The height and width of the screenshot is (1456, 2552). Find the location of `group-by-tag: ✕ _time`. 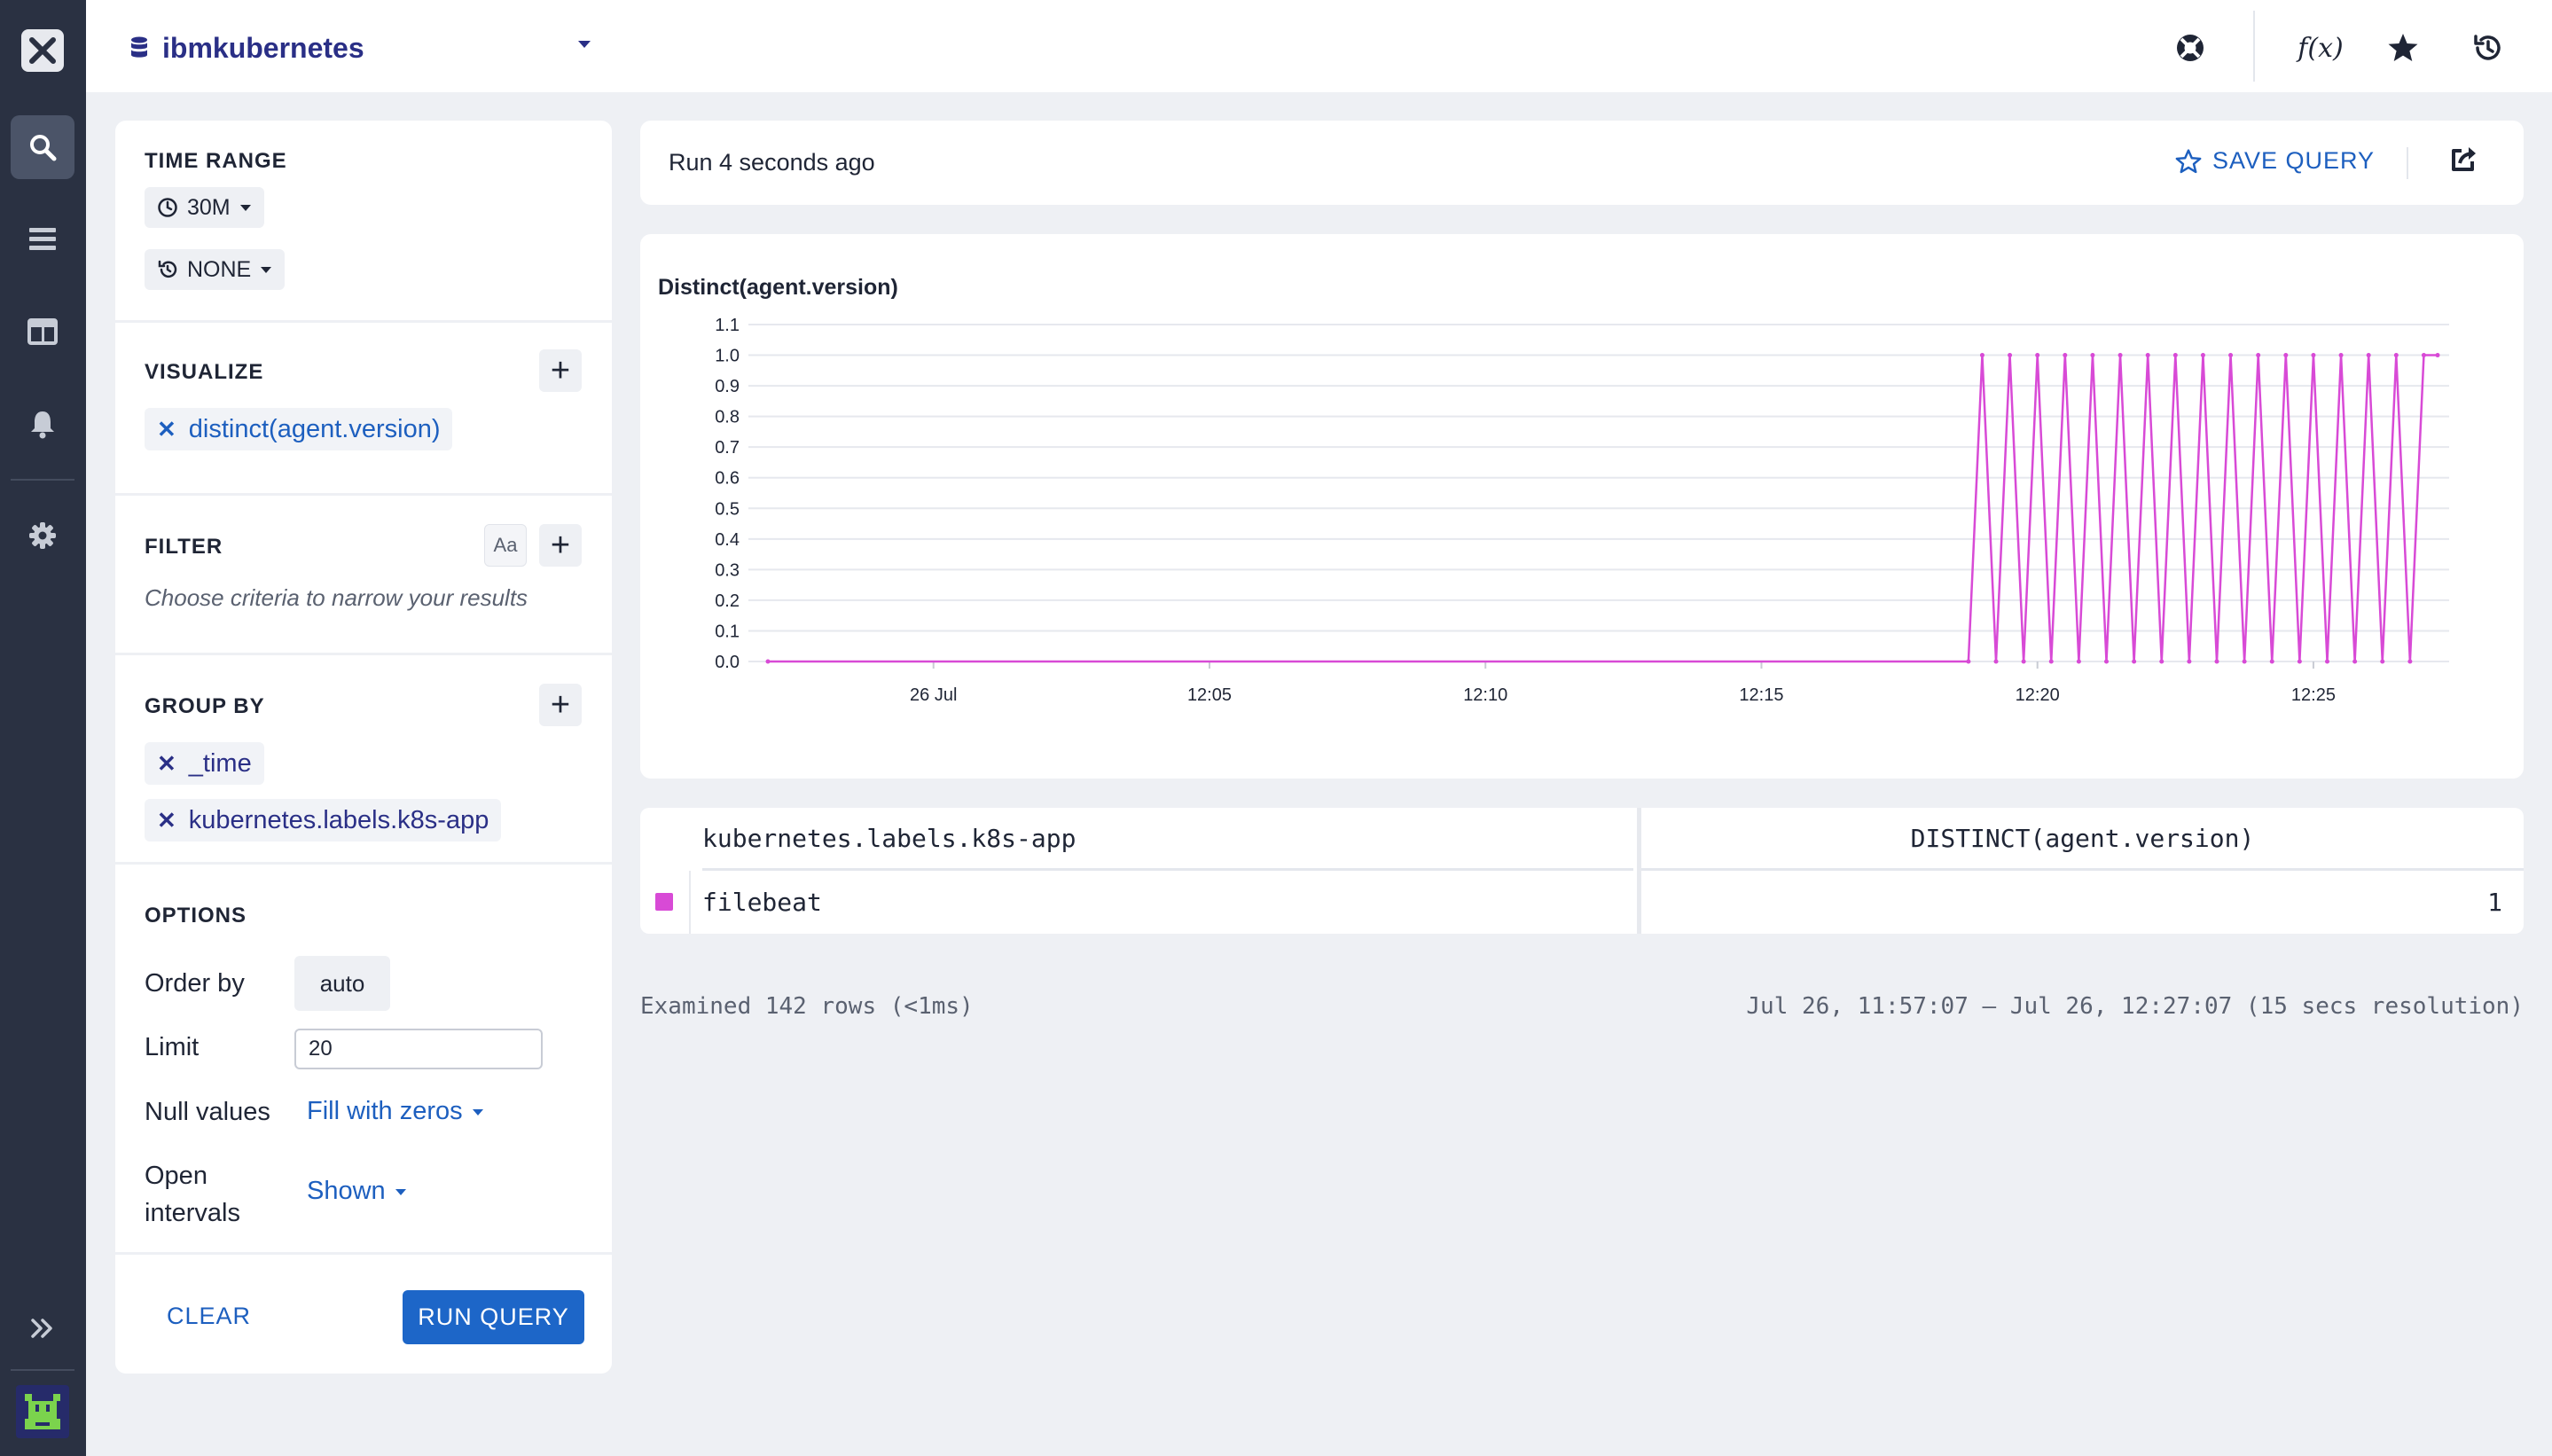

group-by-tag: ✕ _time is located at coordinates (204, 763).